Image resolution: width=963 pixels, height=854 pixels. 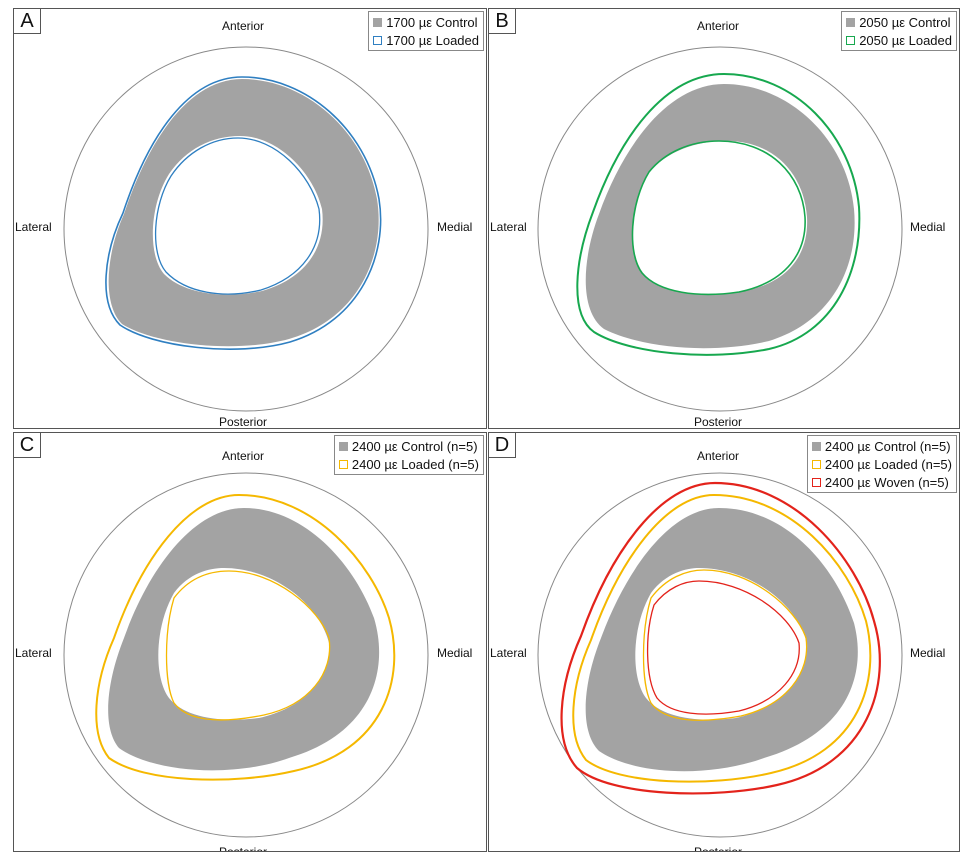 I want to click on legend: 2050 µε Control 2050 µε Loaded, so click(x=899, y=31).